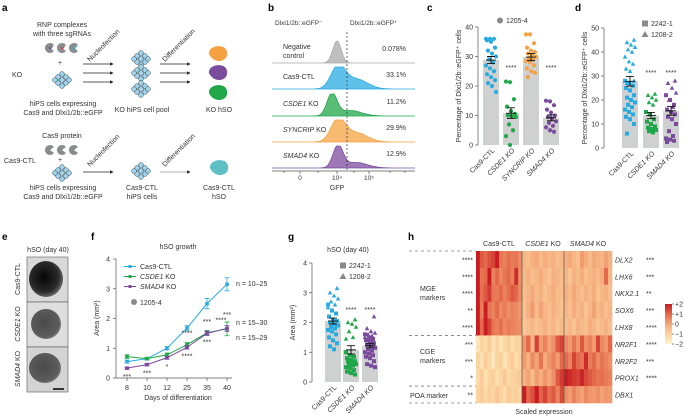 This screenshot has width=685, height=420. I want to click on left-significance: *, so click(471, 379).